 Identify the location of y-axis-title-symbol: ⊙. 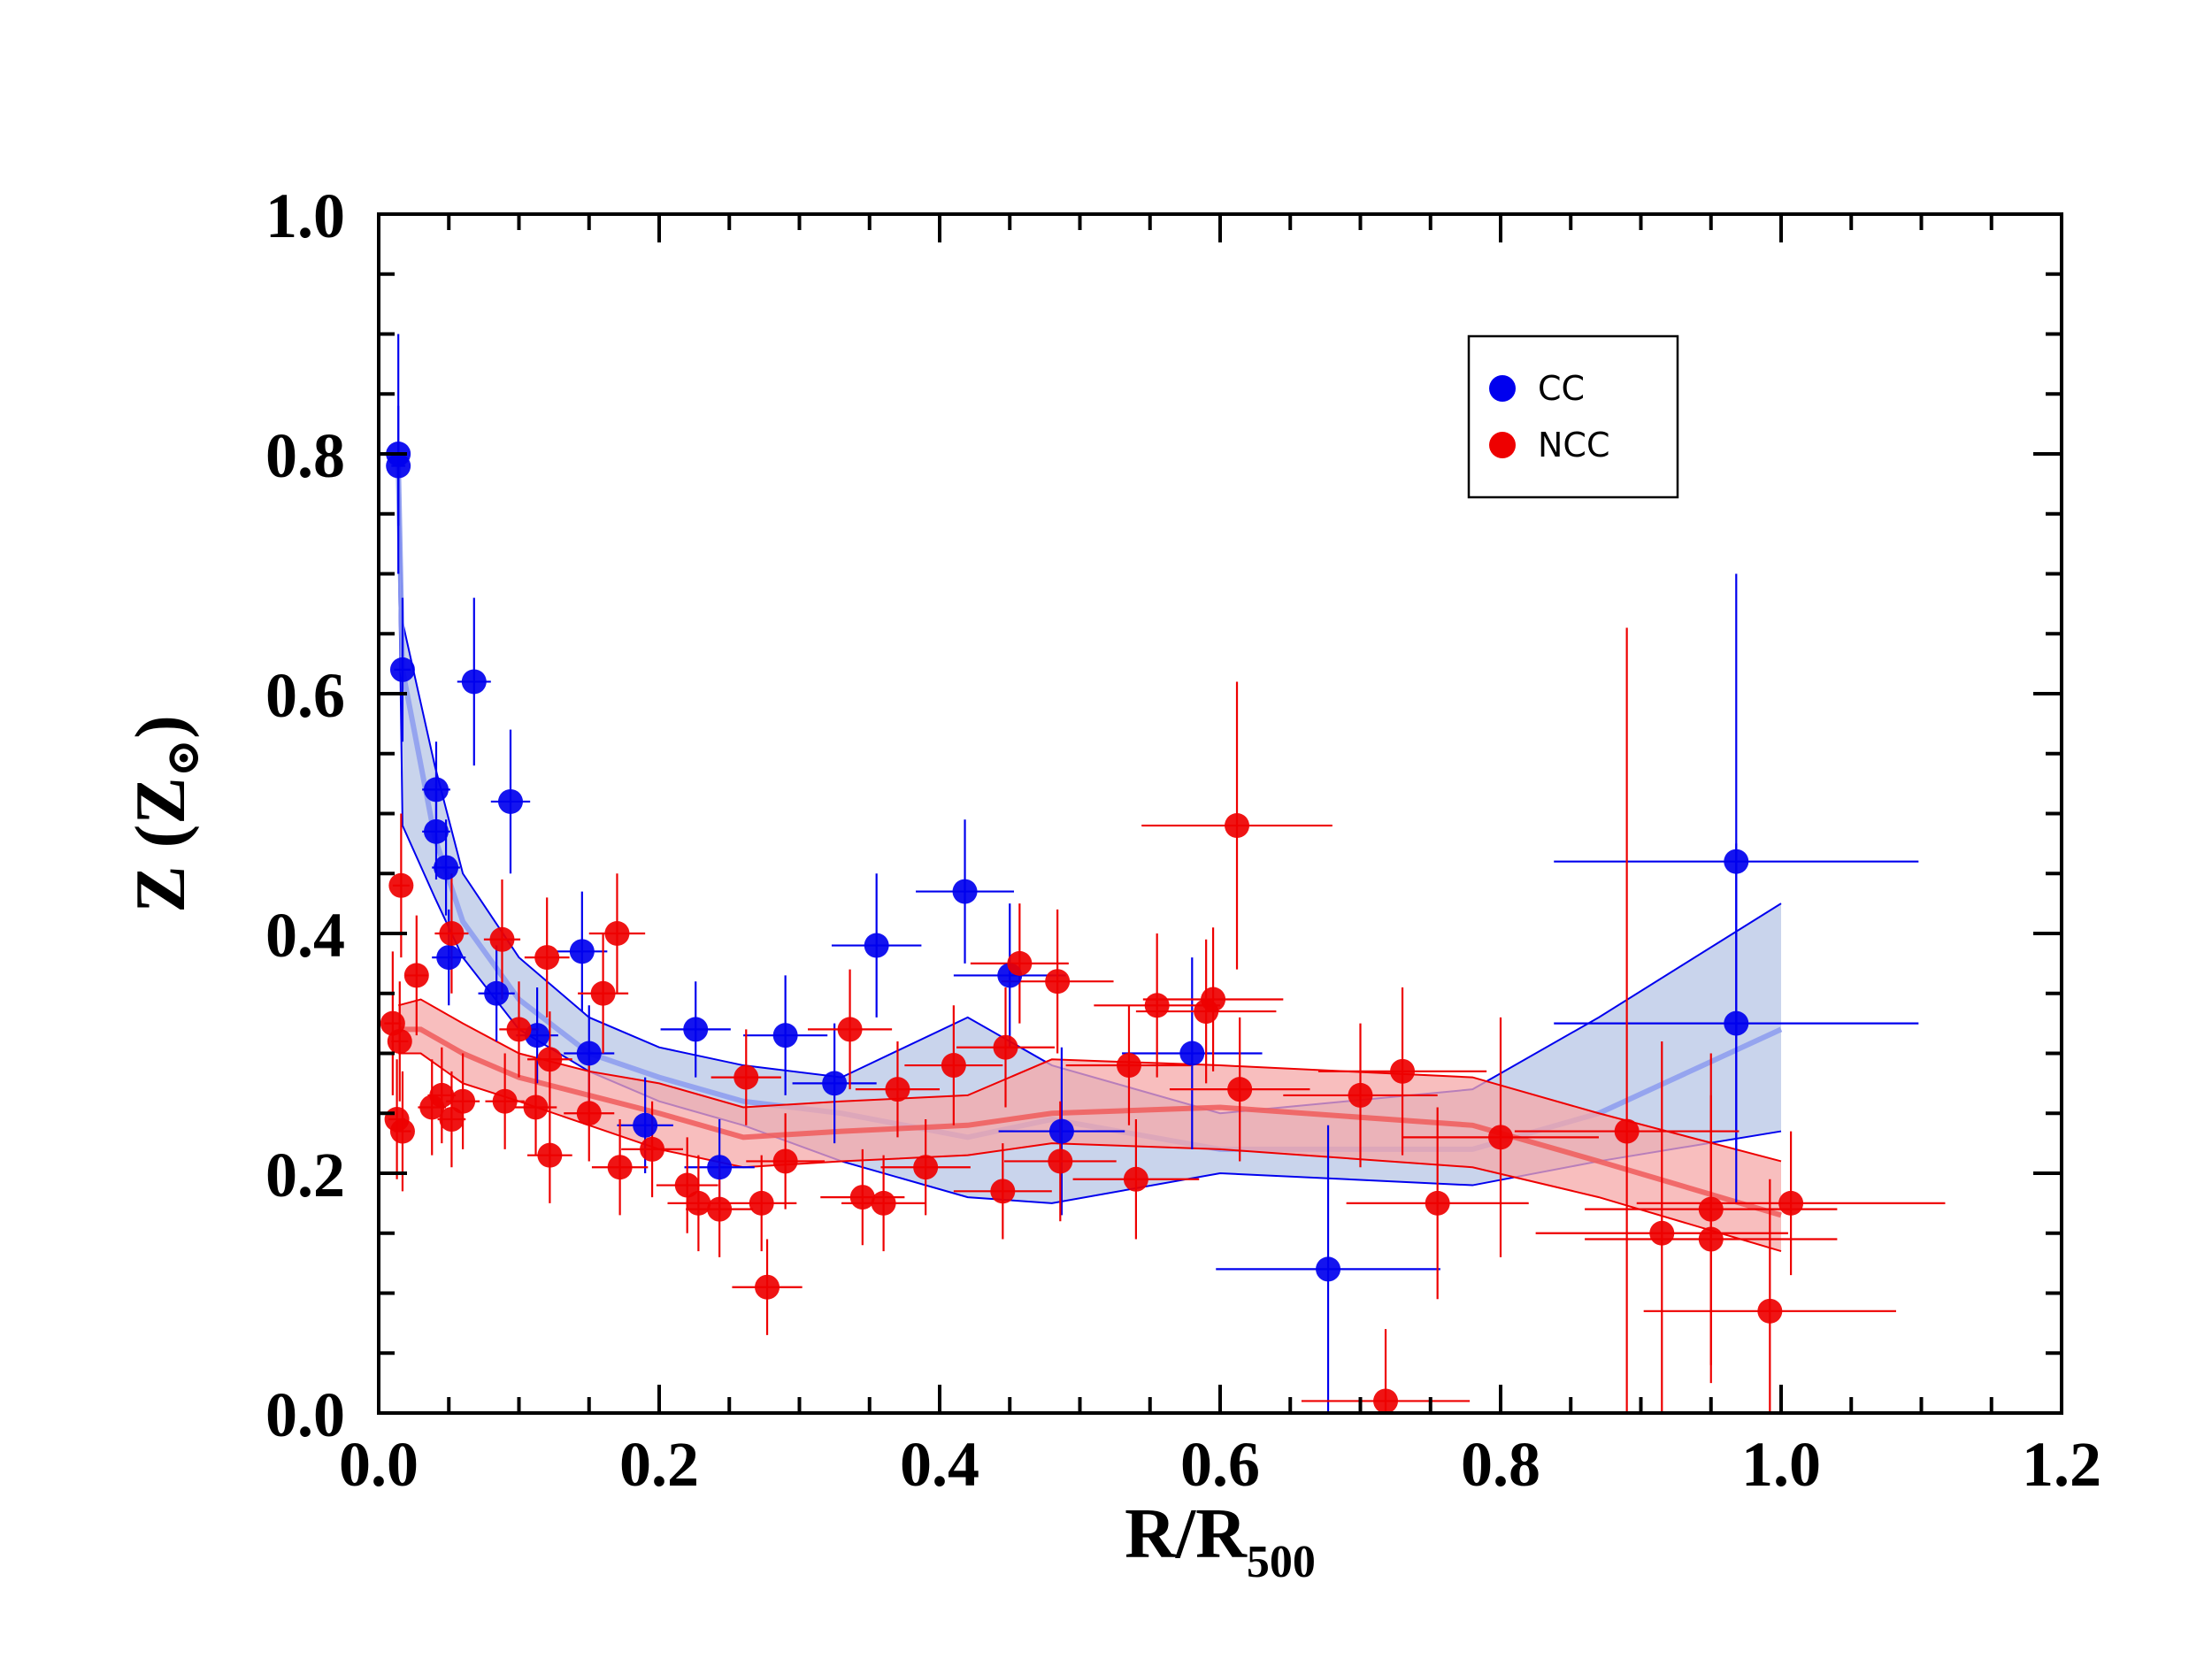
(184, 759).